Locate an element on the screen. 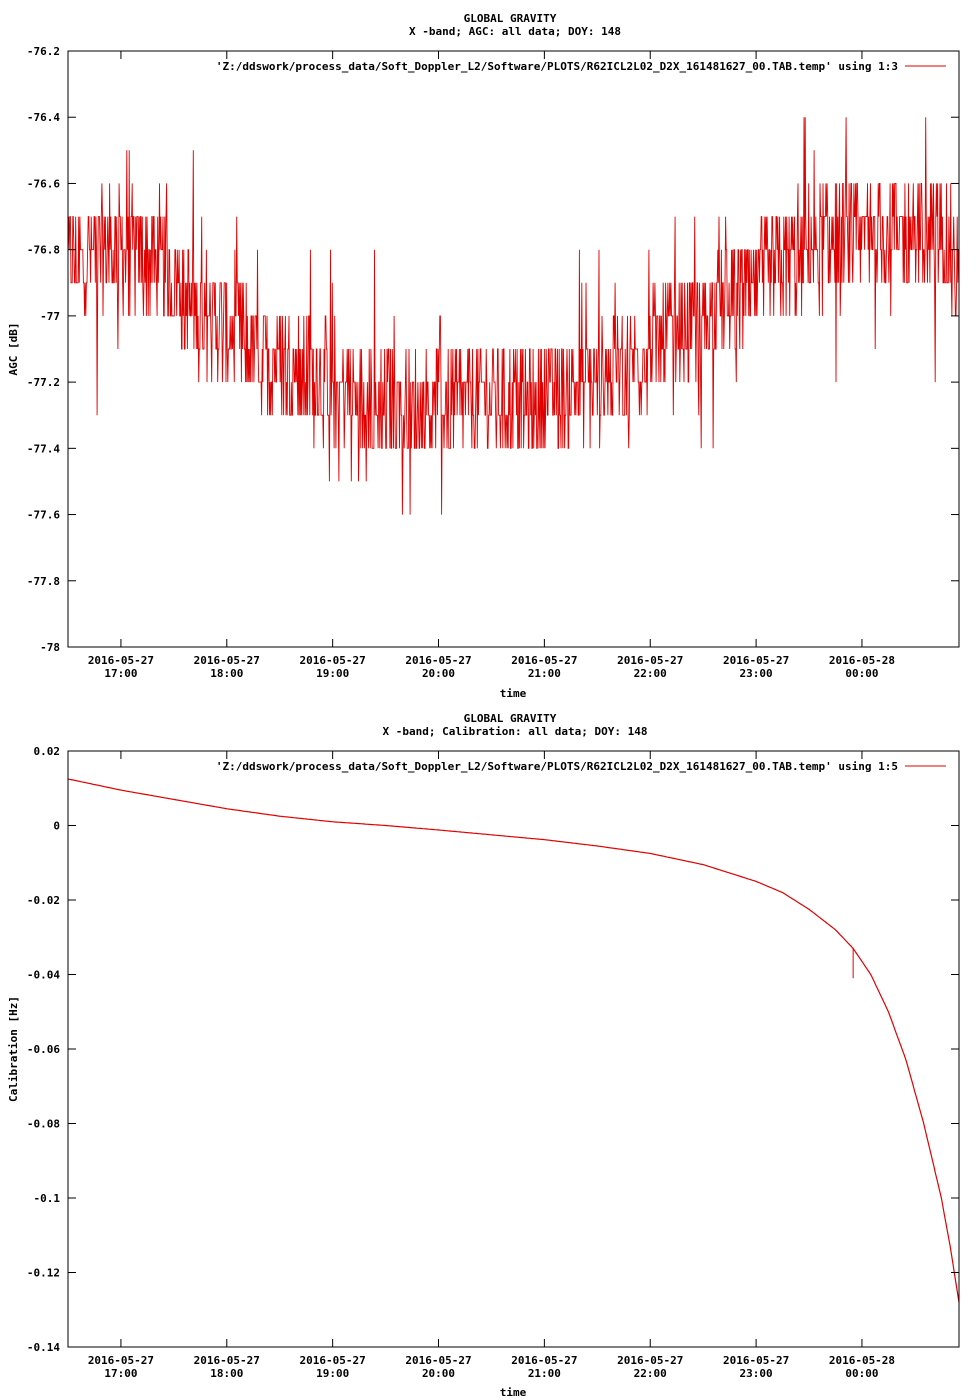  y-axis-label: AGC [dB] is located at coordinates (13, 349).